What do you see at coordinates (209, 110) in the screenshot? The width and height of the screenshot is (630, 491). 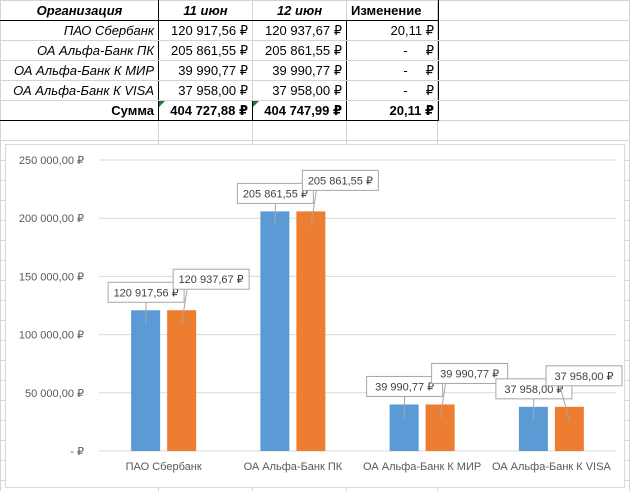 I see `sum-jun11-value: 404 727,88 ₽` at bounding box center [209, 110].